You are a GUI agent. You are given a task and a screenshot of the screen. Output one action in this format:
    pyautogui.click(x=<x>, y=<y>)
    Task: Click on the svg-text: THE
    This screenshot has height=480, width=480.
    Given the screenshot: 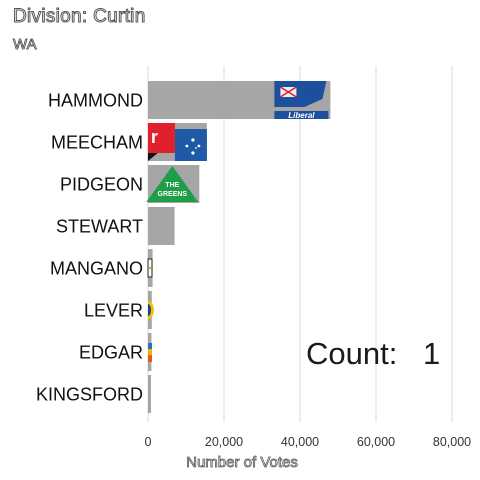 What is the action you would take?
    pyautogui.click(x=172, y=185)
    